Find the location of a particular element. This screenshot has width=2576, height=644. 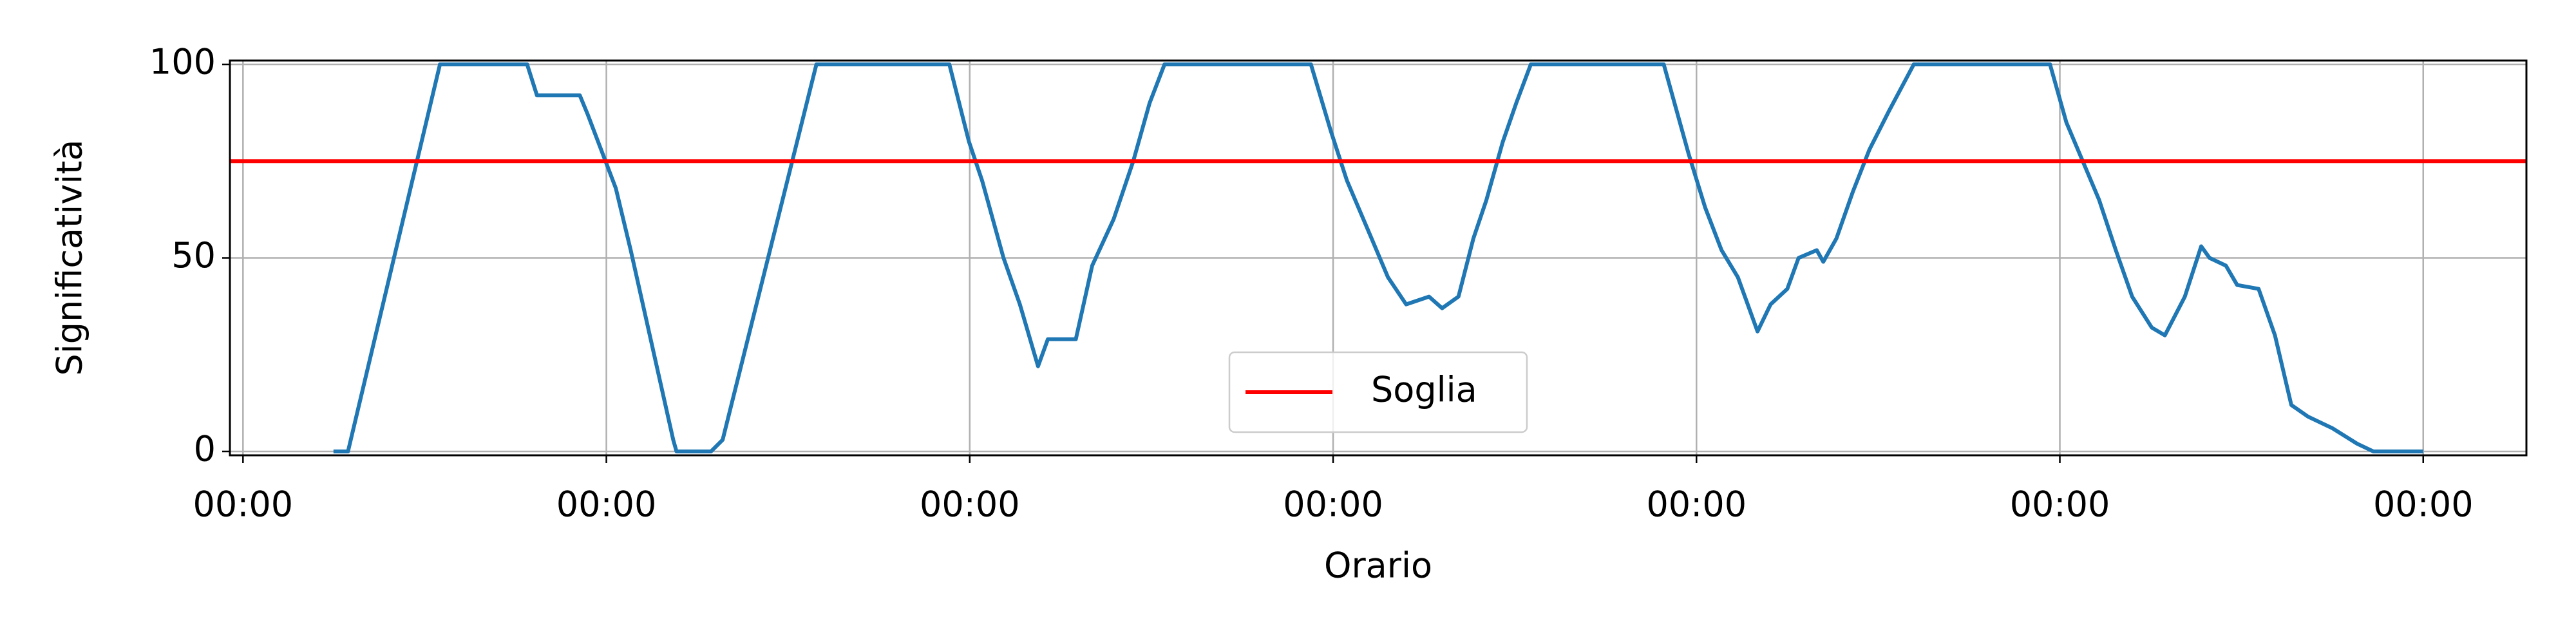

y-tick-label: 100 is located at coordinates (183, 62).